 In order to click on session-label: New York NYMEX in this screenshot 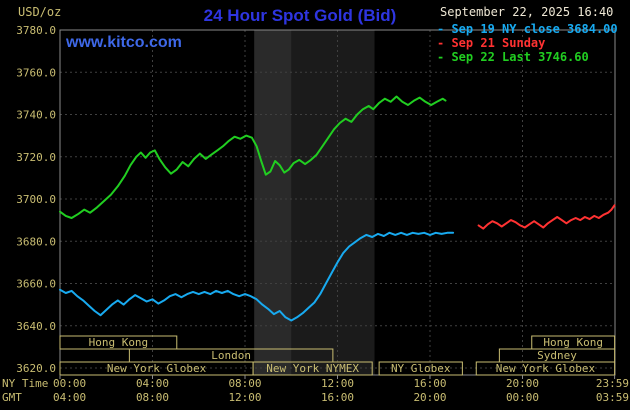, I will do `click(312, 368)`.